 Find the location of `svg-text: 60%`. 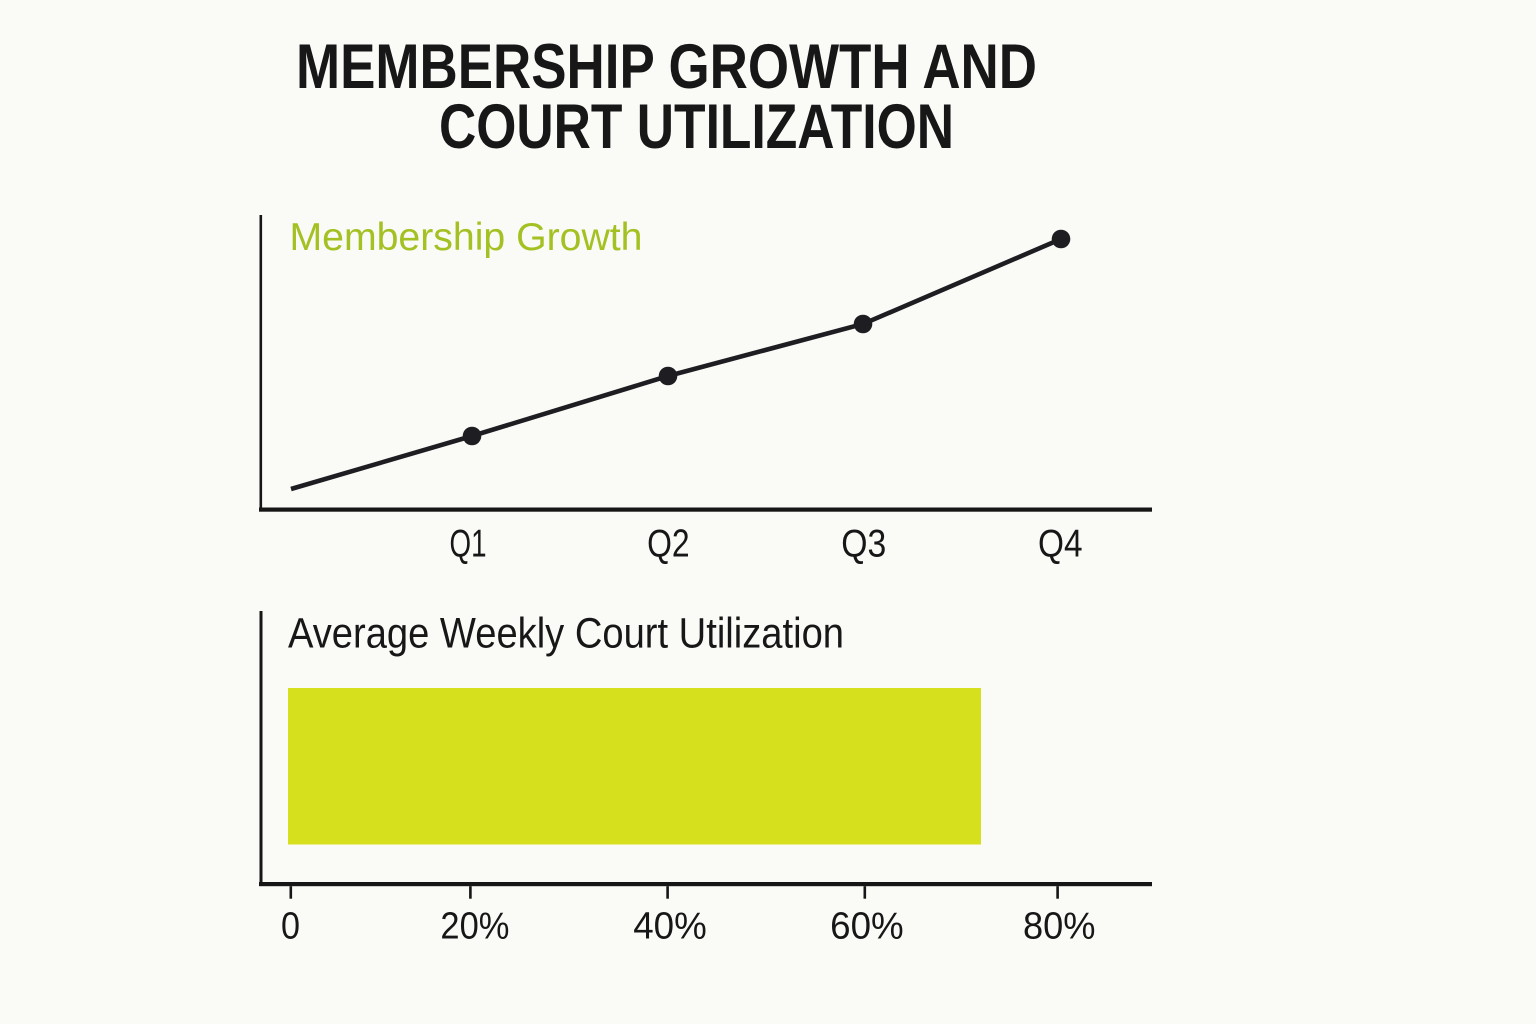

svg-text: 60% is located at coordinates (867, 927).